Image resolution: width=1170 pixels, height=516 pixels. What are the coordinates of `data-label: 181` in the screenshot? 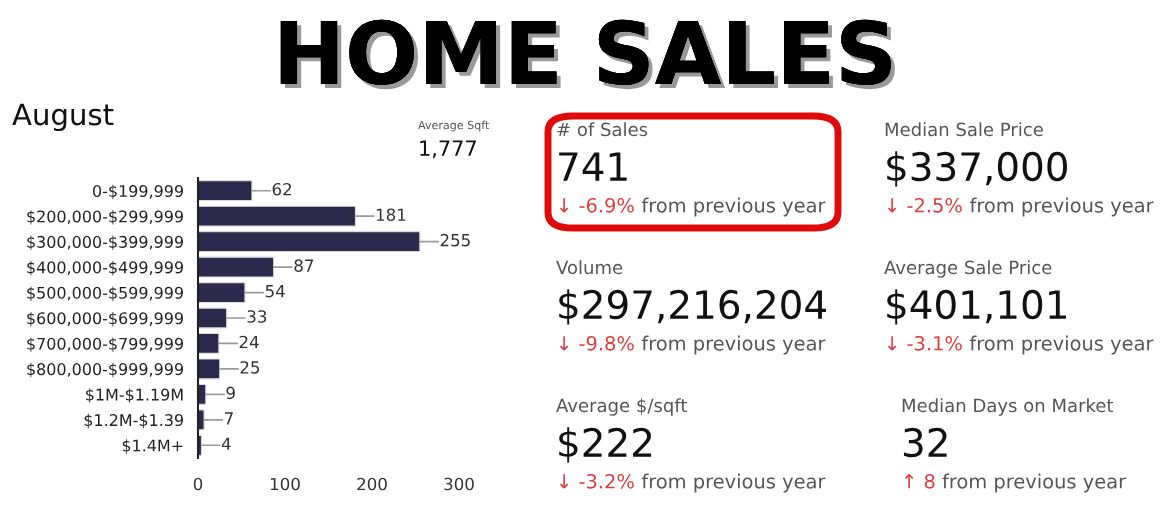 It's located at (391, 215).